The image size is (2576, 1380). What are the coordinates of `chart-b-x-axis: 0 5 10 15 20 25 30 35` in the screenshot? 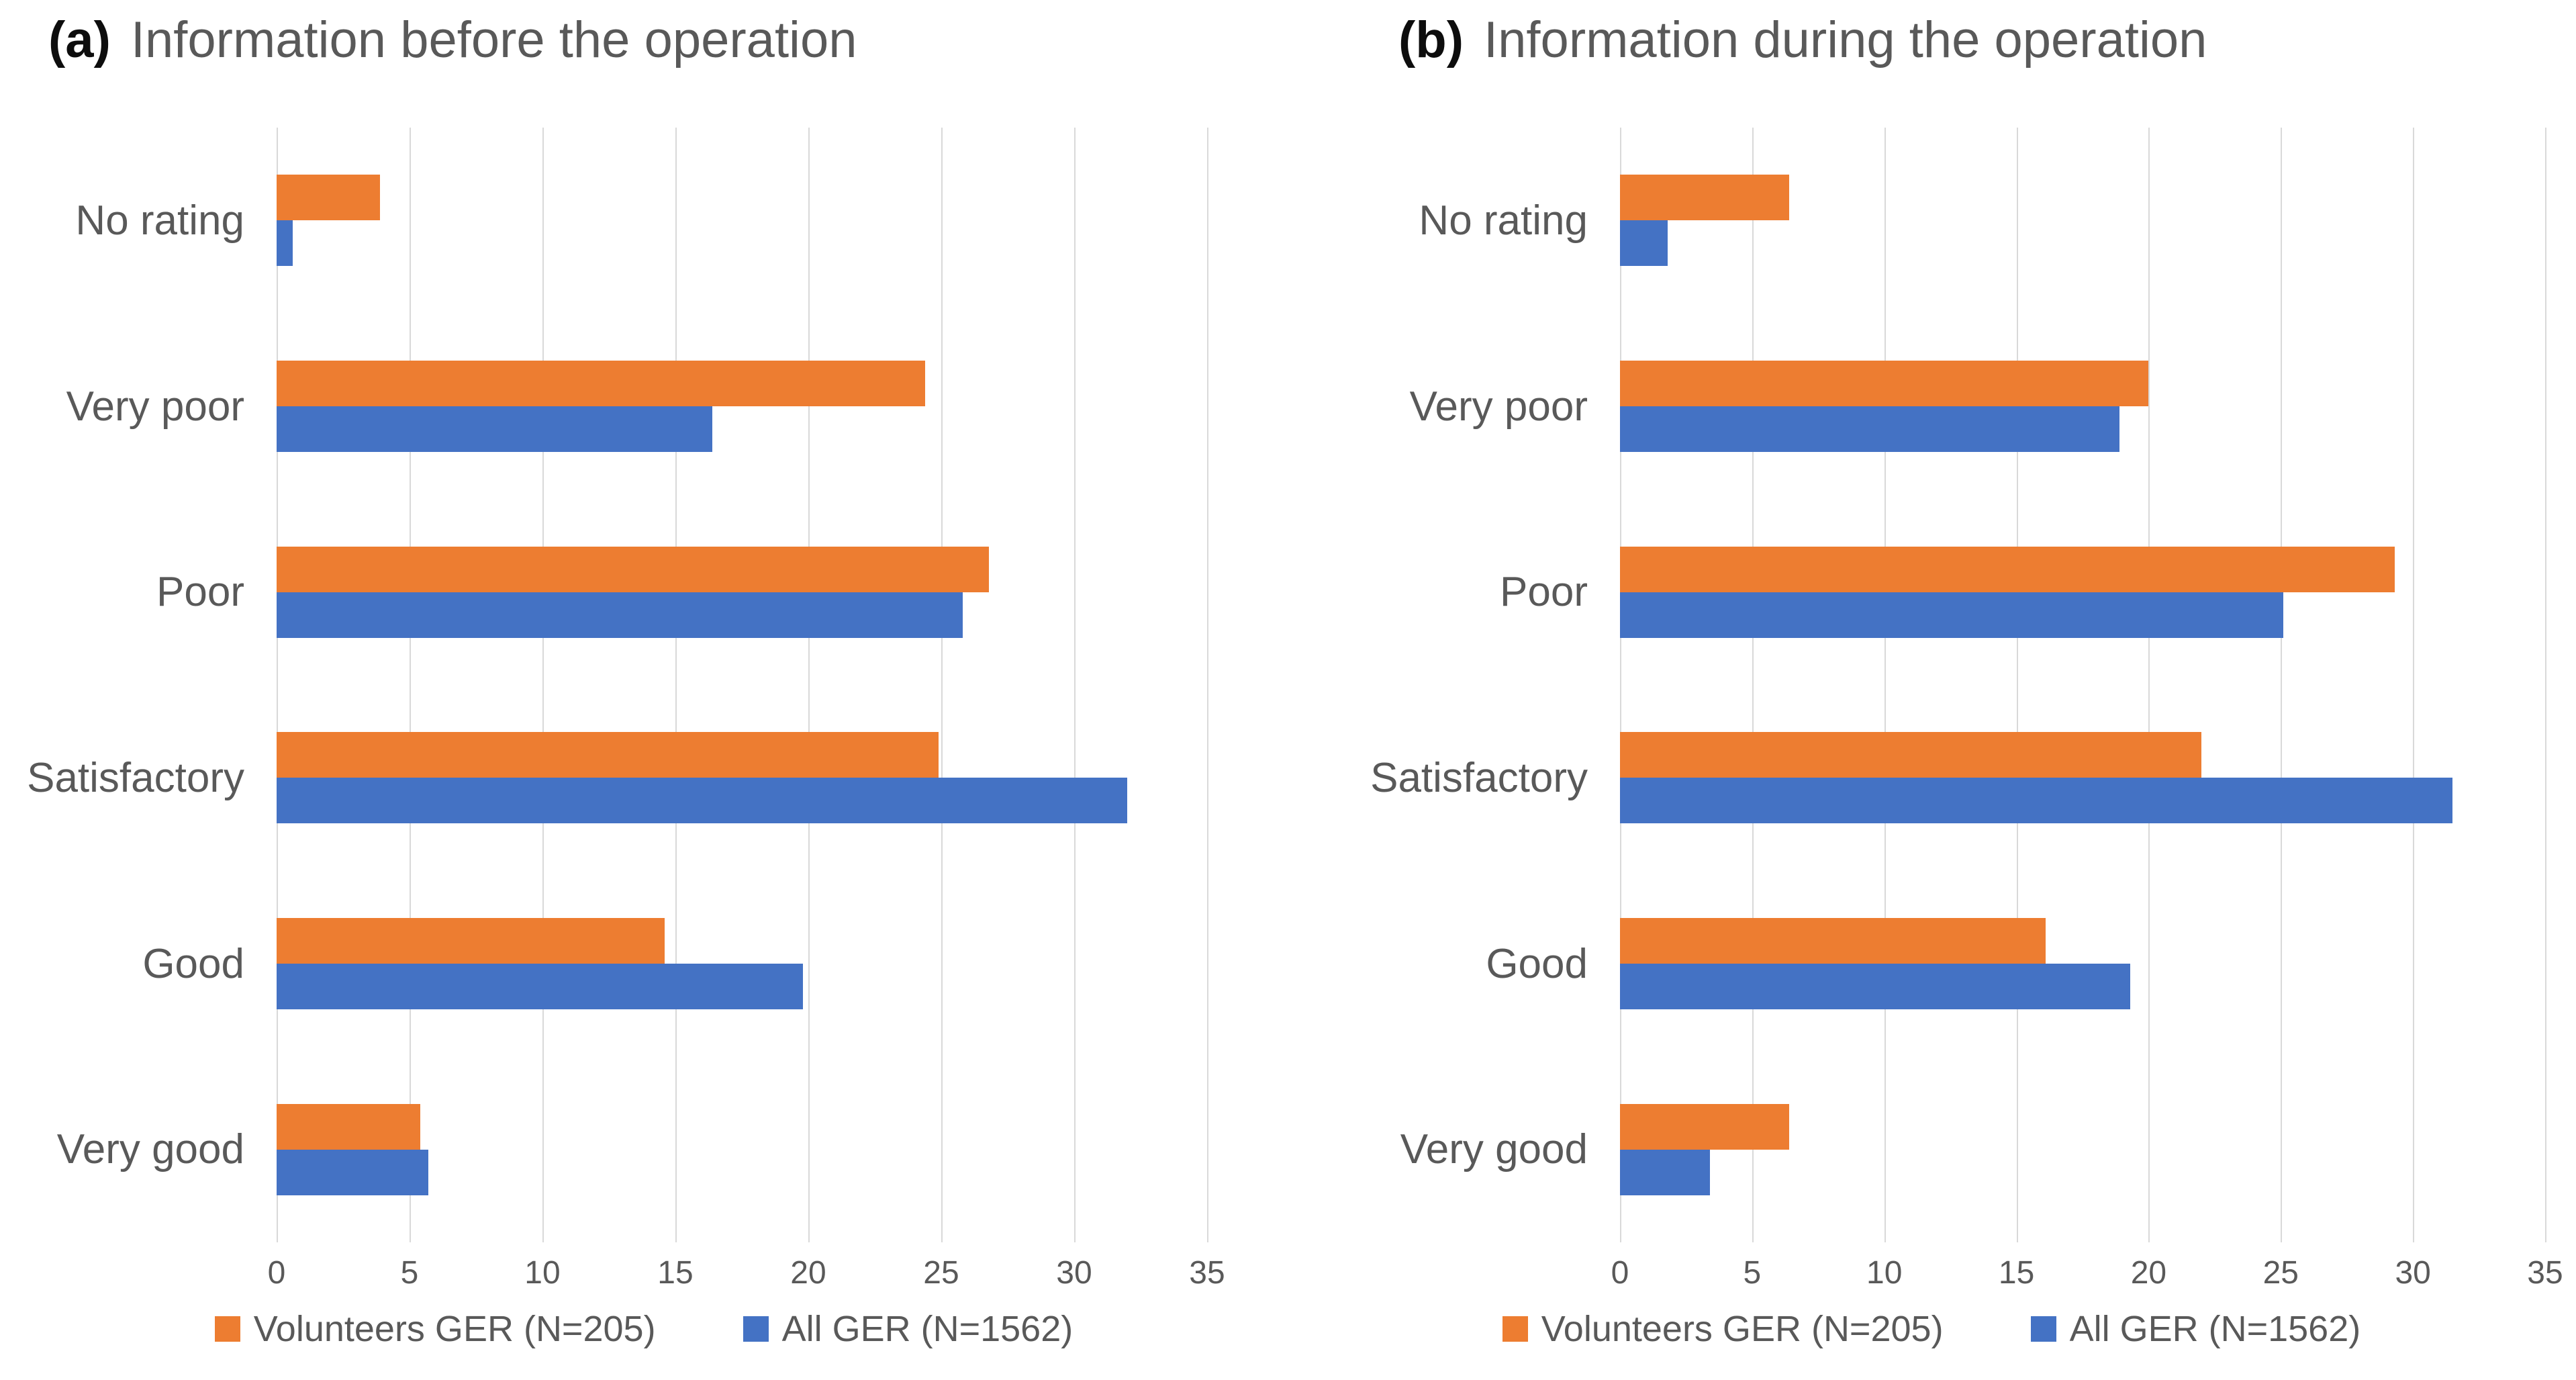 It's located at (2087, 1277).